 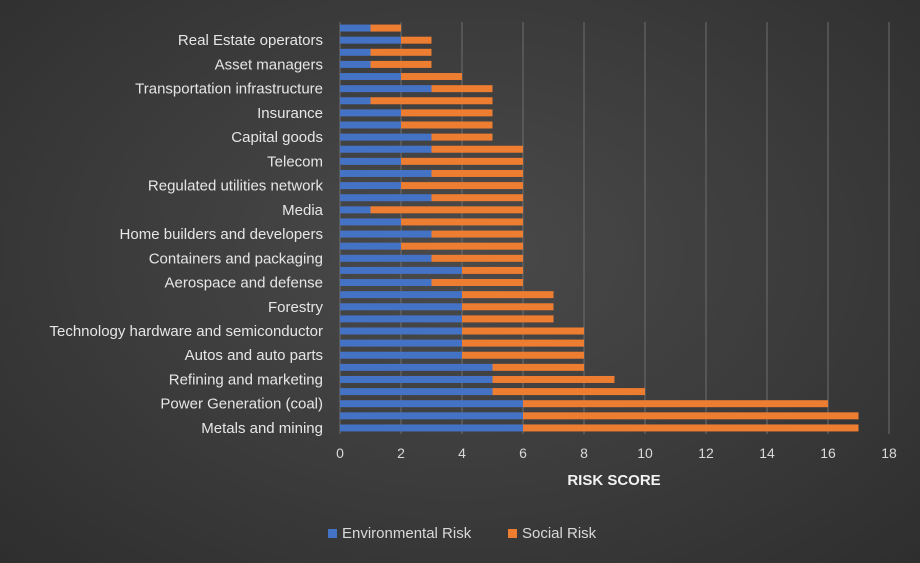 What do you see at coordinates (407, 533) in the screenshot?
I see `legend-label: Environmental Risk` at bounding box center [407, 533].